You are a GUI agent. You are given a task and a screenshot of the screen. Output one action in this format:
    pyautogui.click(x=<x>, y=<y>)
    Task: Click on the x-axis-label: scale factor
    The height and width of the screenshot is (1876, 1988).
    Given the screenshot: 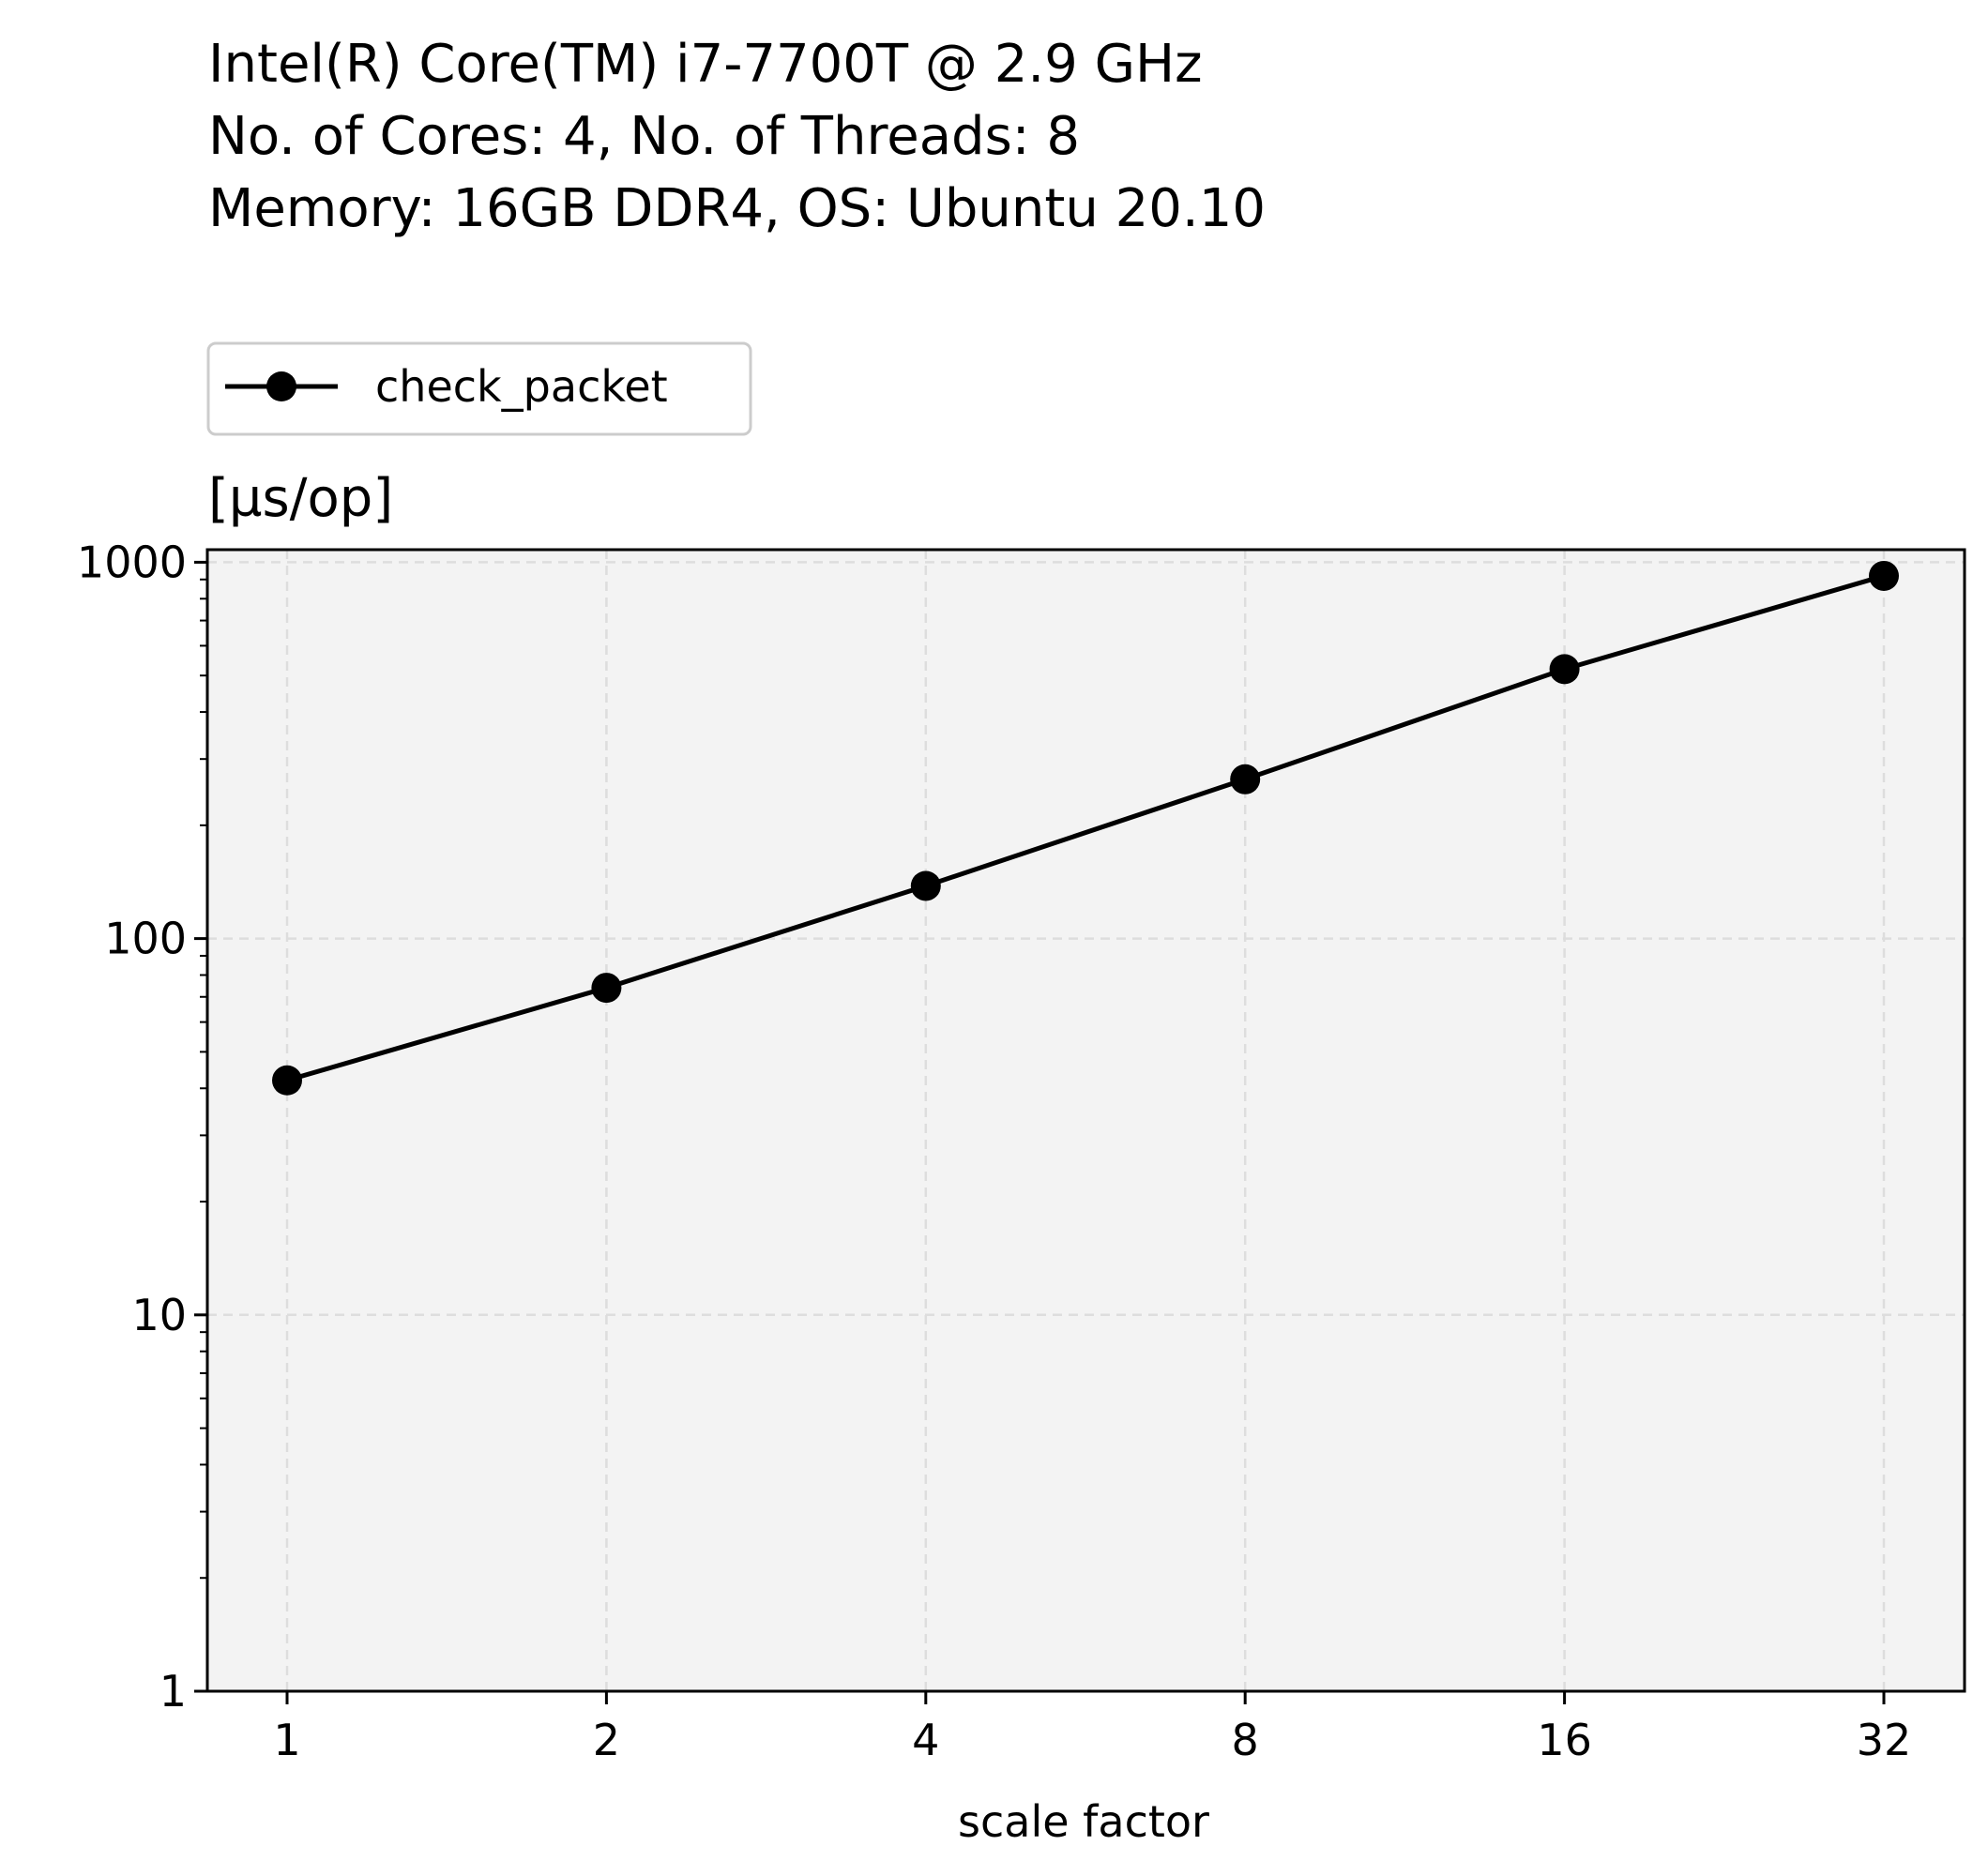 What is the action you would take?
    pyautogui.click(x=1083, y=1821)
    